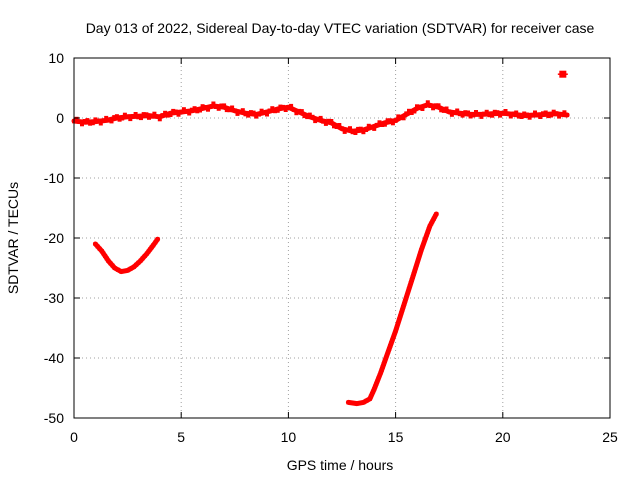 Image resolution: width=640 pixels, height=480 pixels. Describe the element at coordinates (610, 437) in the screenshot. I see `x-tick-label: 25` at that location.